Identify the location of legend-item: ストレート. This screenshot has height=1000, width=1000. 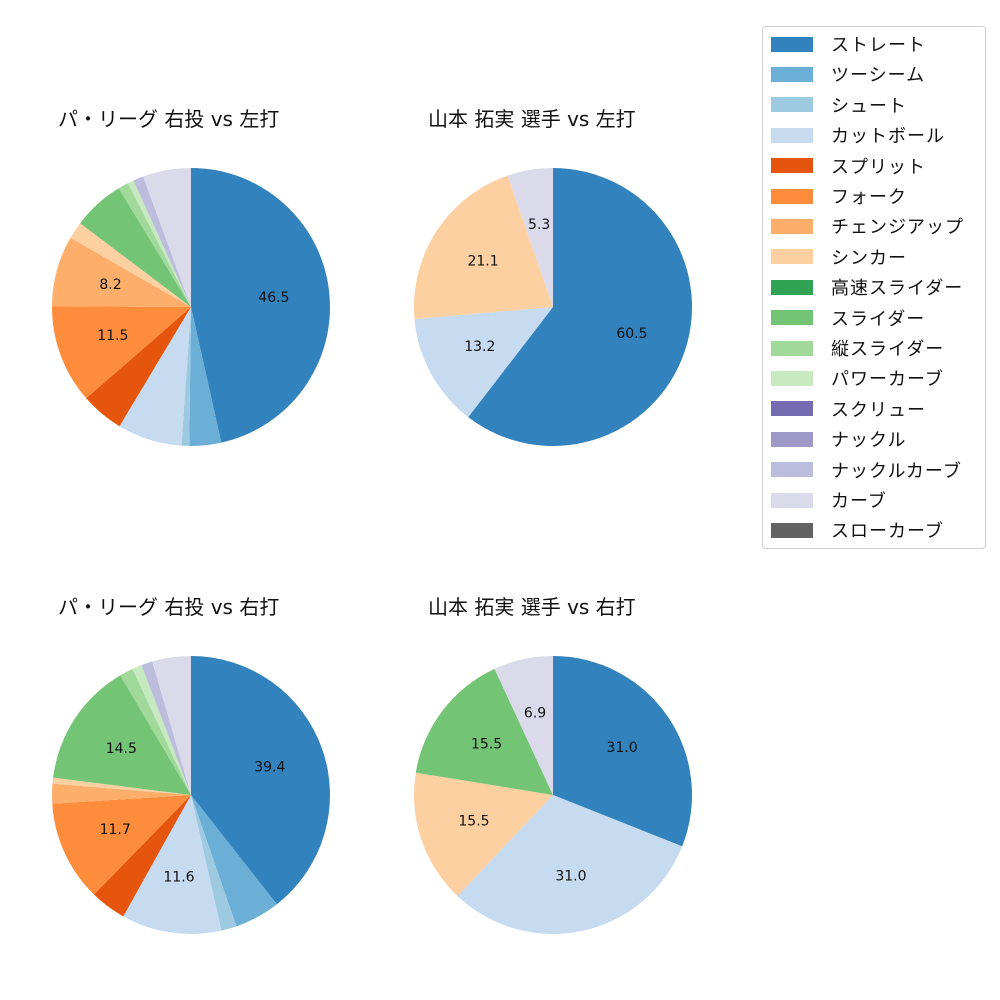
(848, 45).